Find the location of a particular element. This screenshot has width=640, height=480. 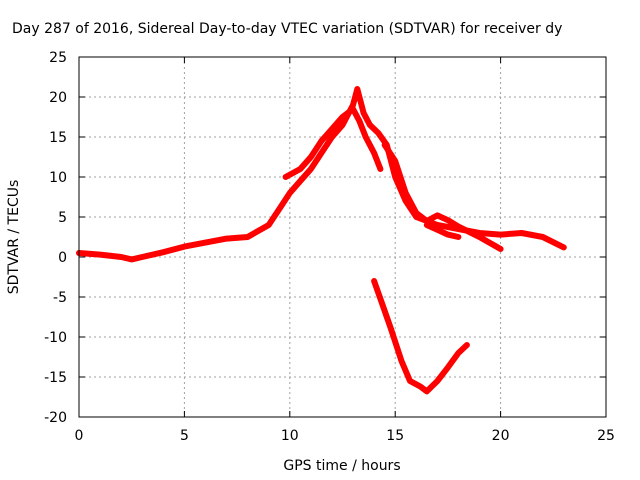

y-tick-label: 20 is located at coordinates (58, 98).